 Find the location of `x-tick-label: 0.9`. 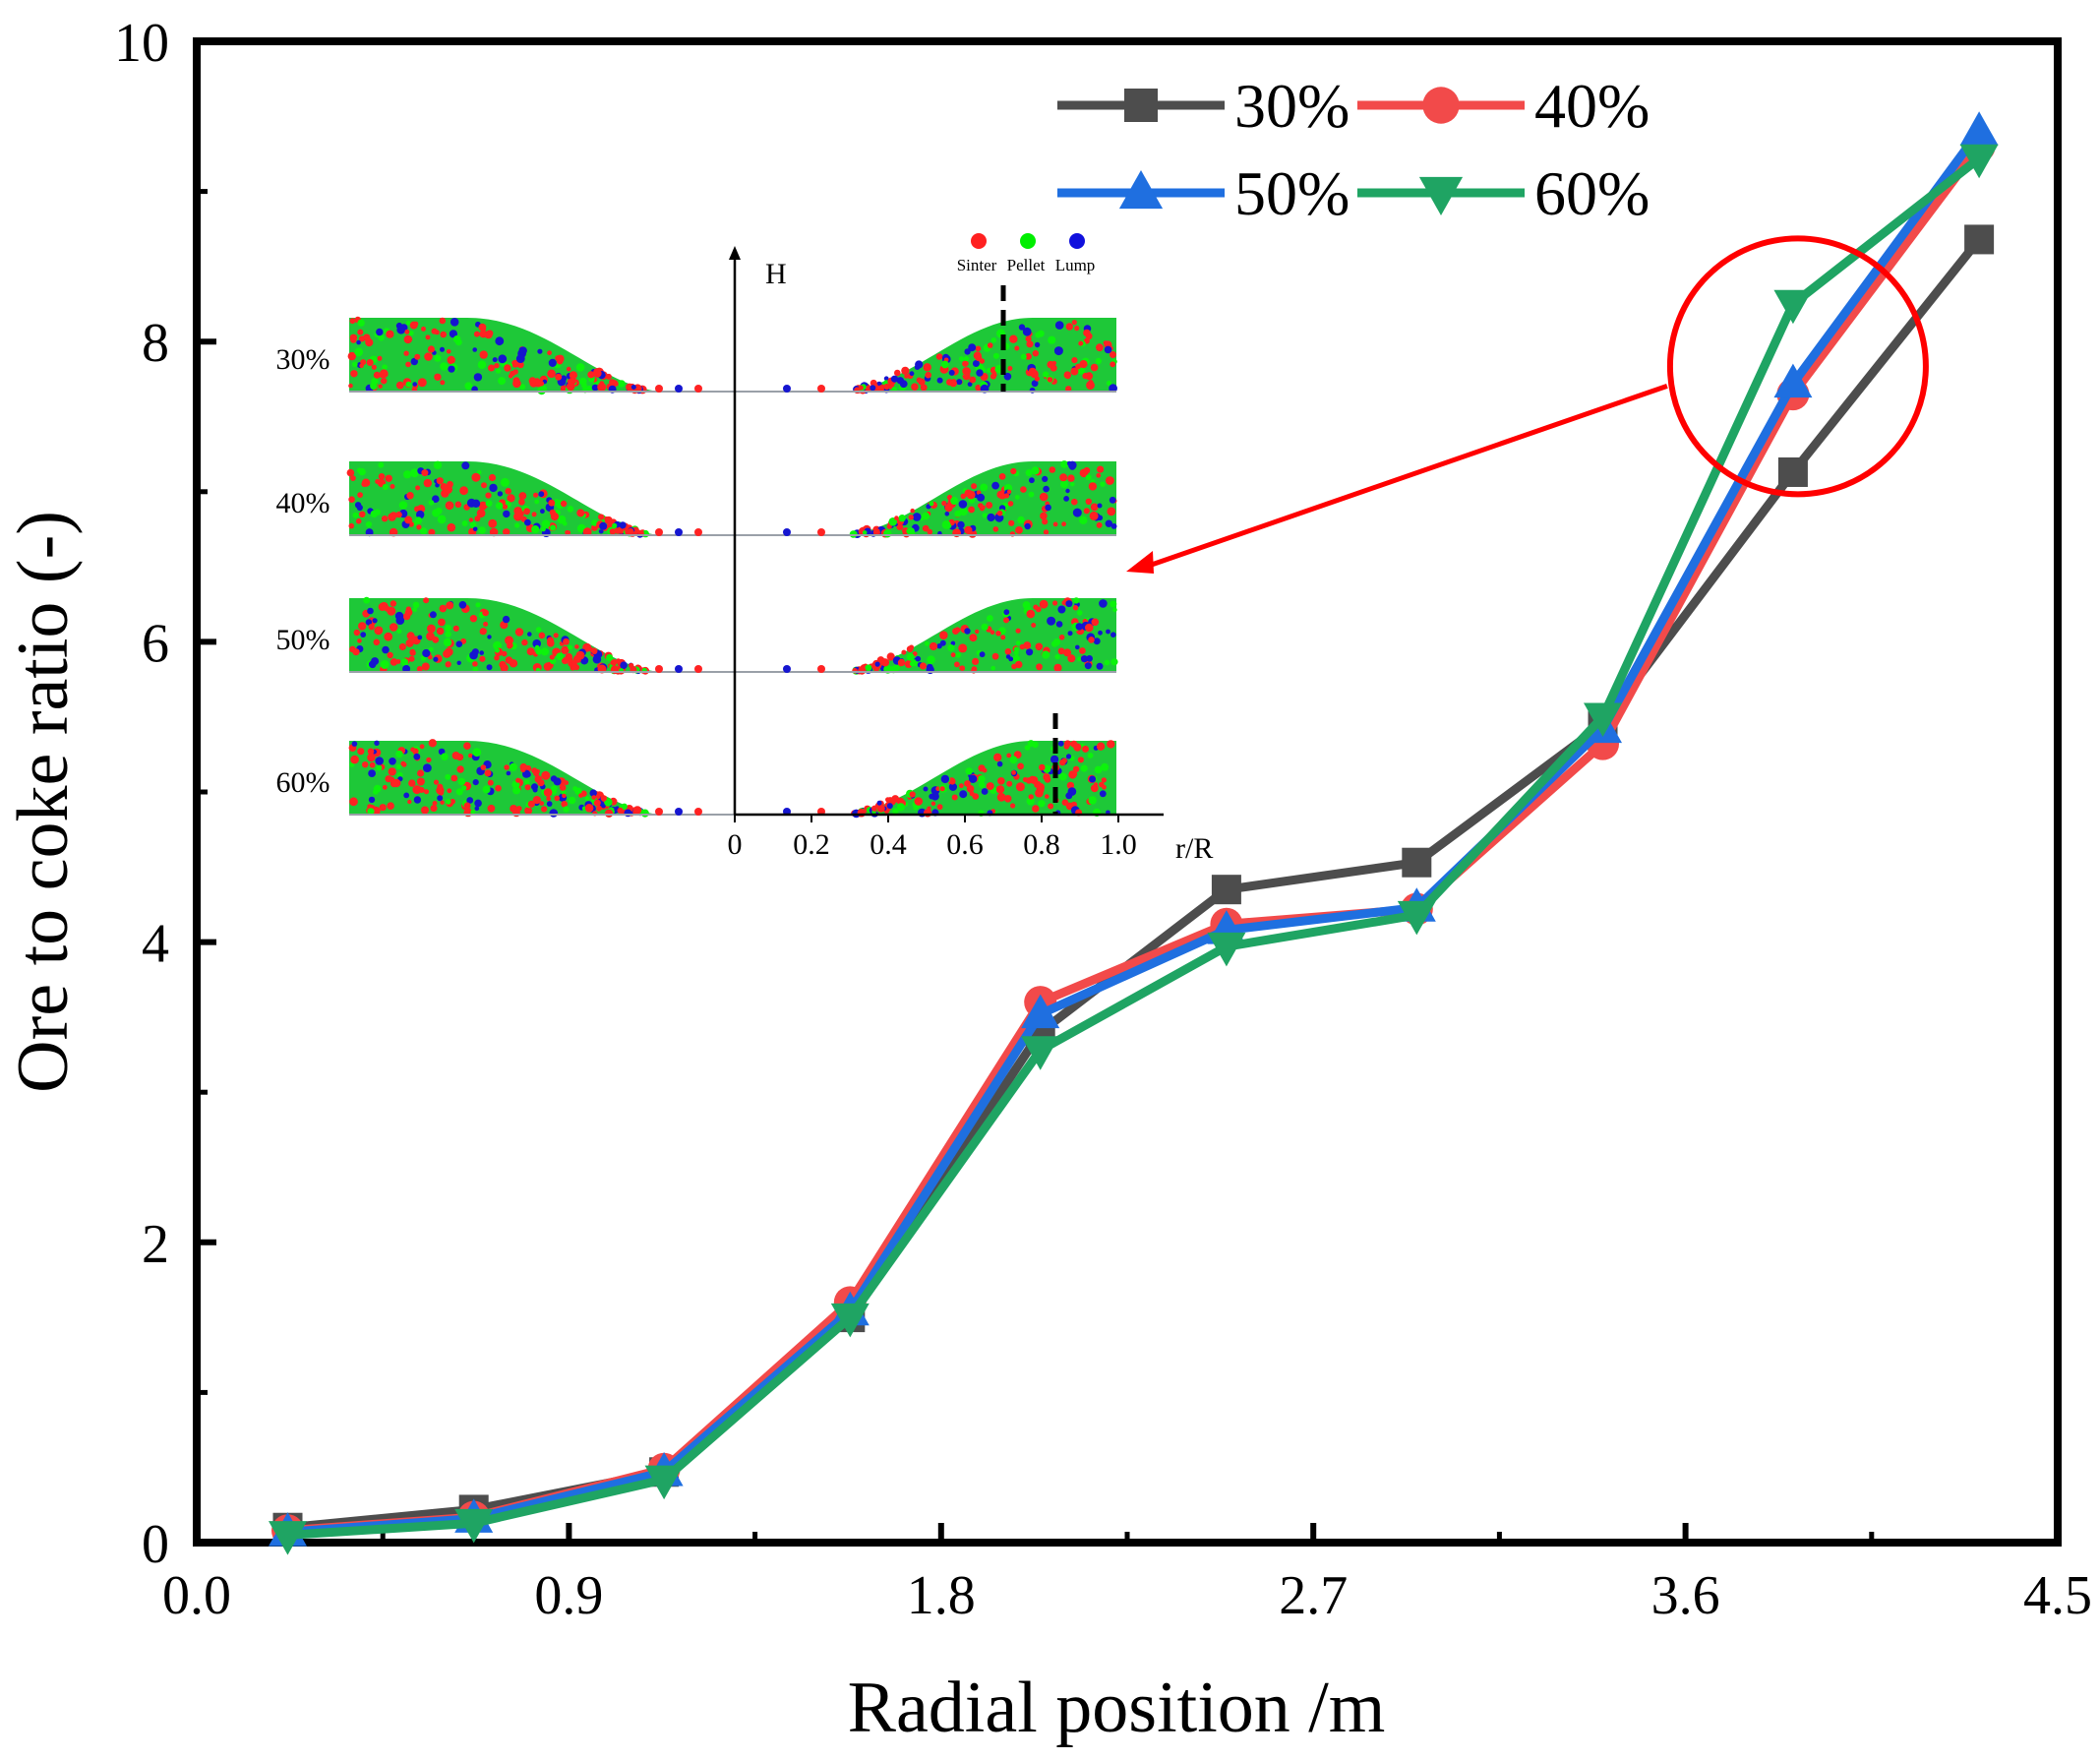

x-tick-label: 0.9 is located at coordinates (568, 1595).